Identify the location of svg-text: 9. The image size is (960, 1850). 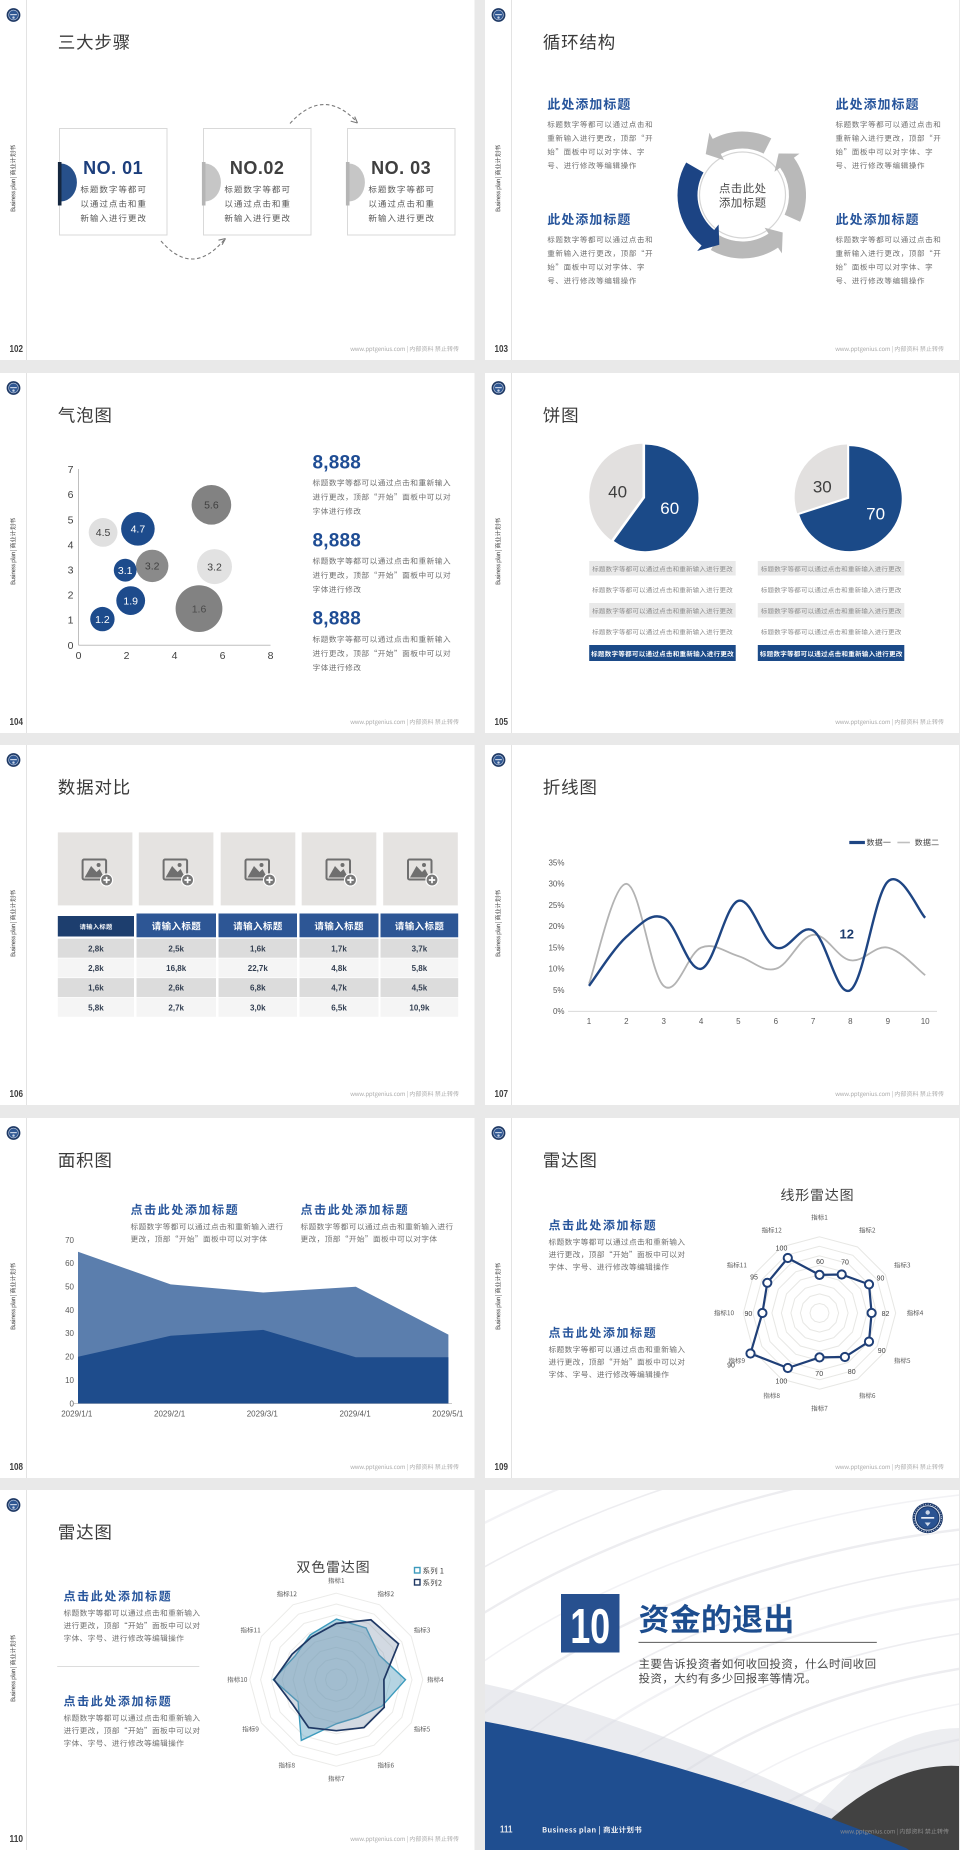
(887, 1021).